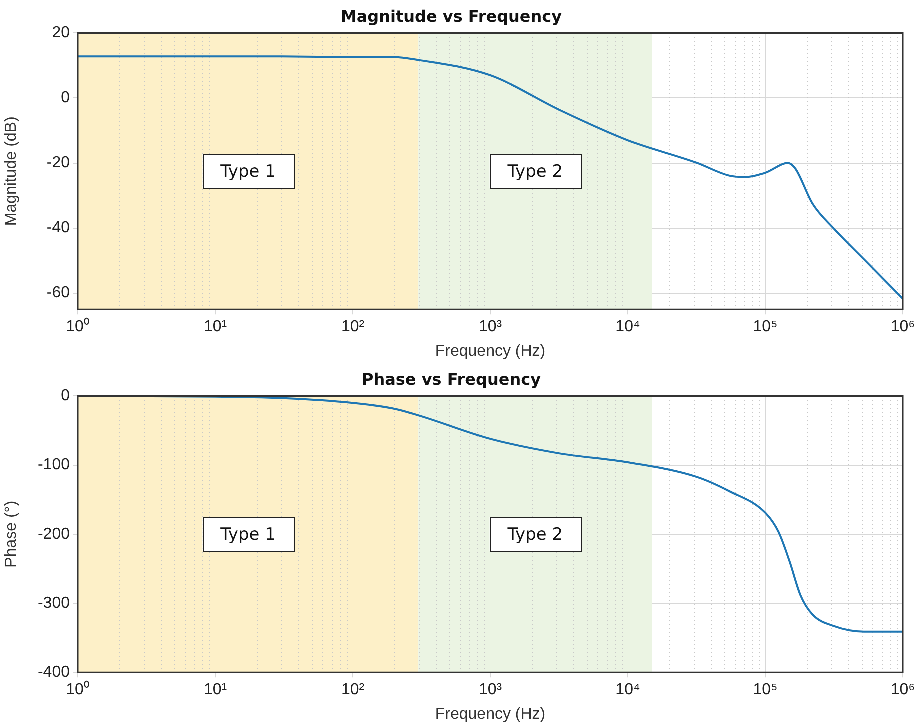 The image size is (923, 726). I want to click on y-tick-label: -100, so click(54, 465).